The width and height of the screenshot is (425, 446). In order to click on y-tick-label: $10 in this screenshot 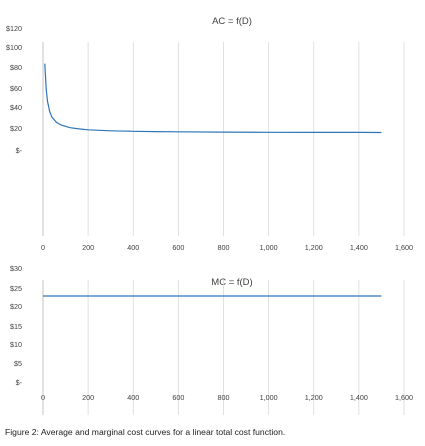, I will do `click(16, 344)`.